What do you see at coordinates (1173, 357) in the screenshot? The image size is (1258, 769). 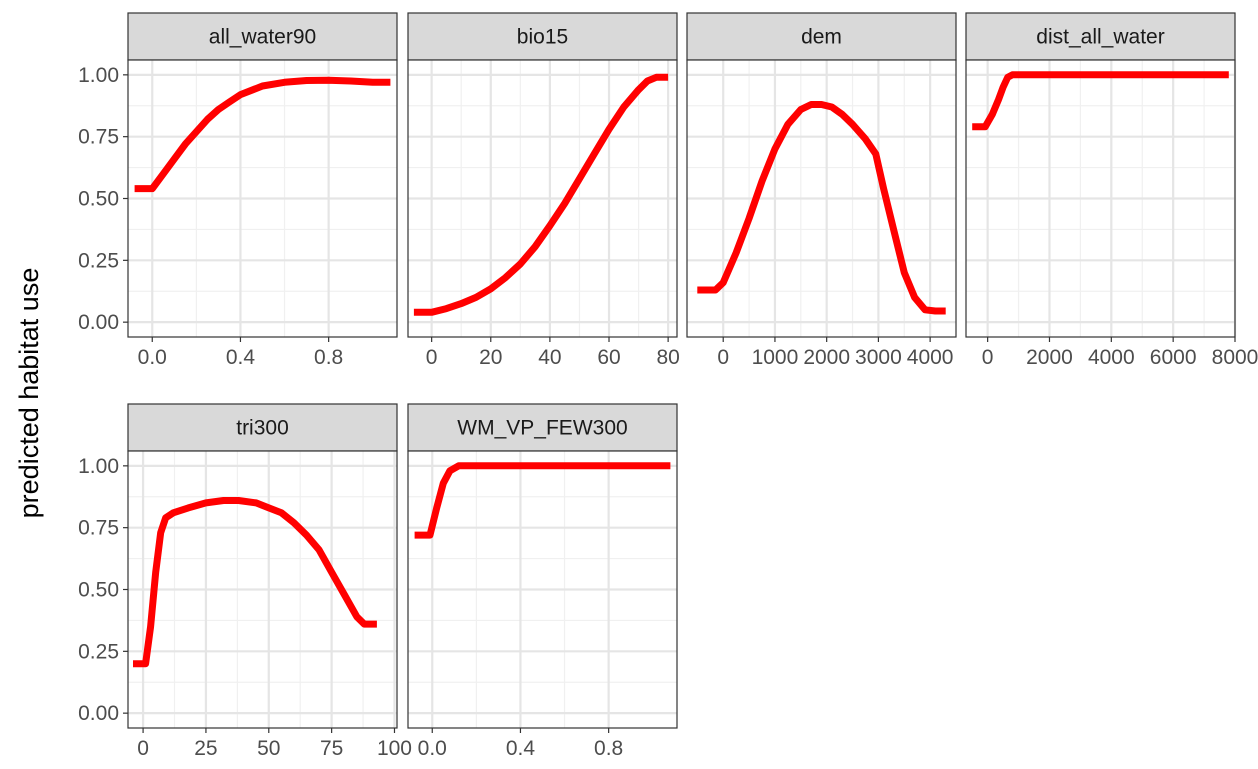 I see `x-tick-label: 6000` at bounding box center [1173, 357].